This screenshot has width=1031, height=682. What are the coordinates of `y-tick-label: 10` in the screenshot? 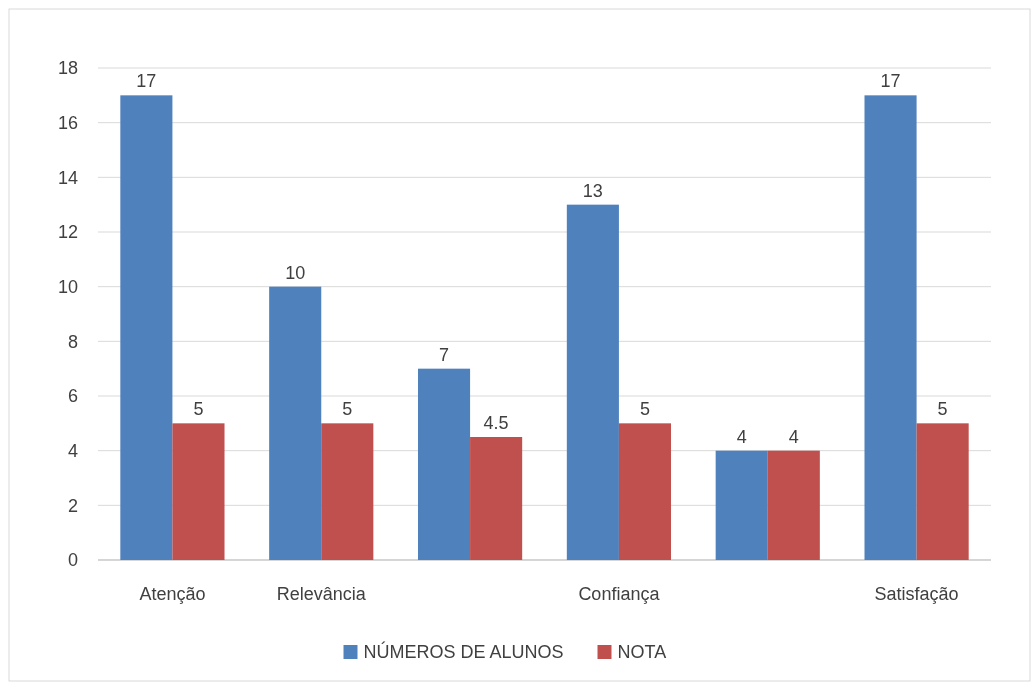 It's located at (67, 286).